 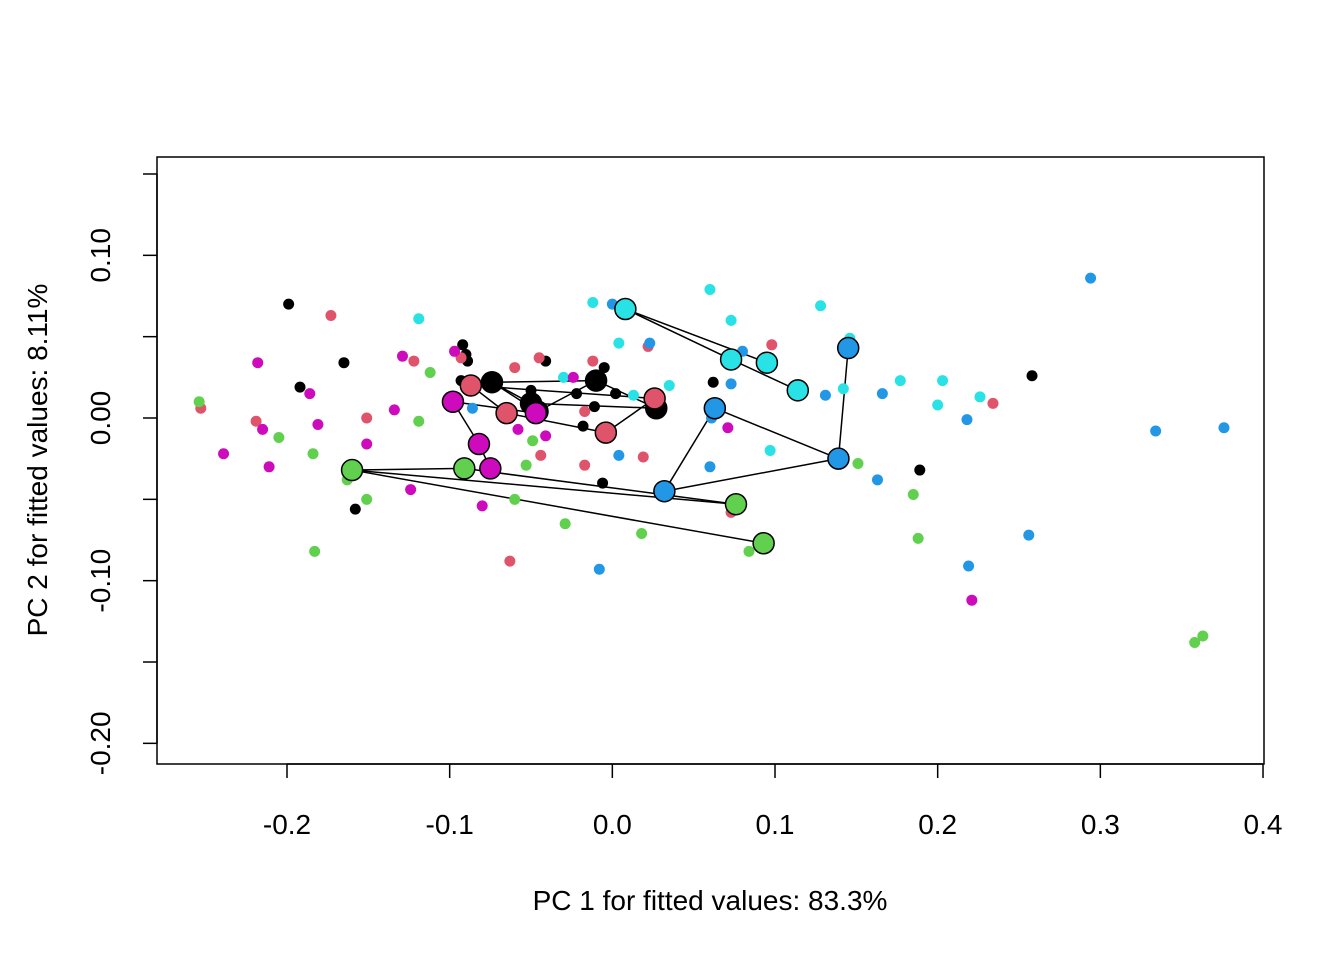 I want to click on y-axis: -0.20 -0.10 0.00 0.10, so click(x=121, y=474).